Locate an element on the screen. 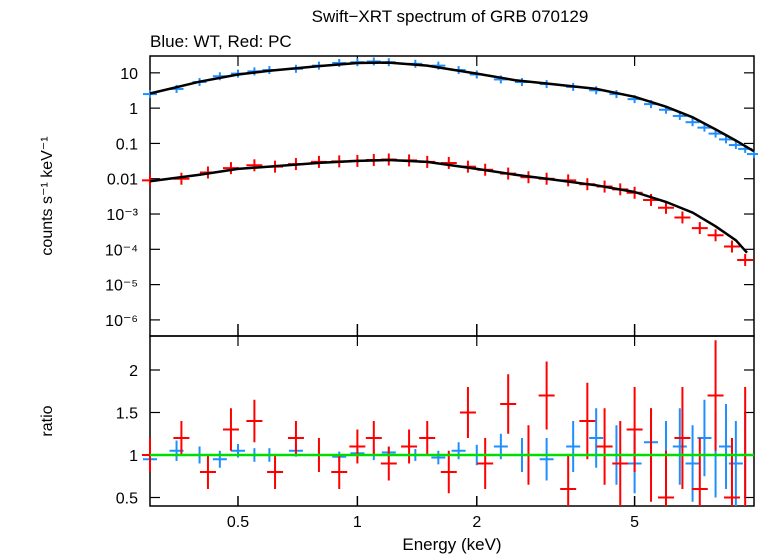  spectrum-y-tick-label: 10⁻⁴ is located at coordinates (121, 250).